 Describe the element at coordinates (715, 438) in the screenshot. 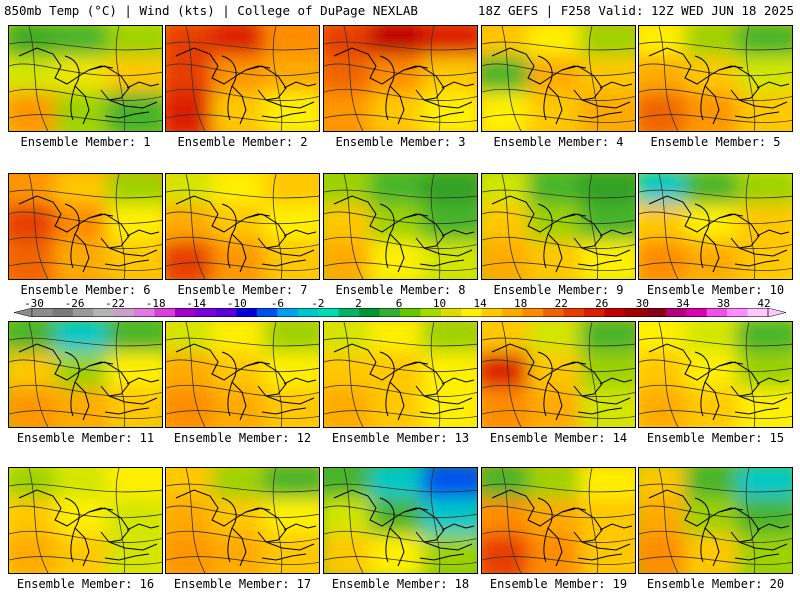

I see `ensemble-member-label: Ensemble Member: 15` at that location.